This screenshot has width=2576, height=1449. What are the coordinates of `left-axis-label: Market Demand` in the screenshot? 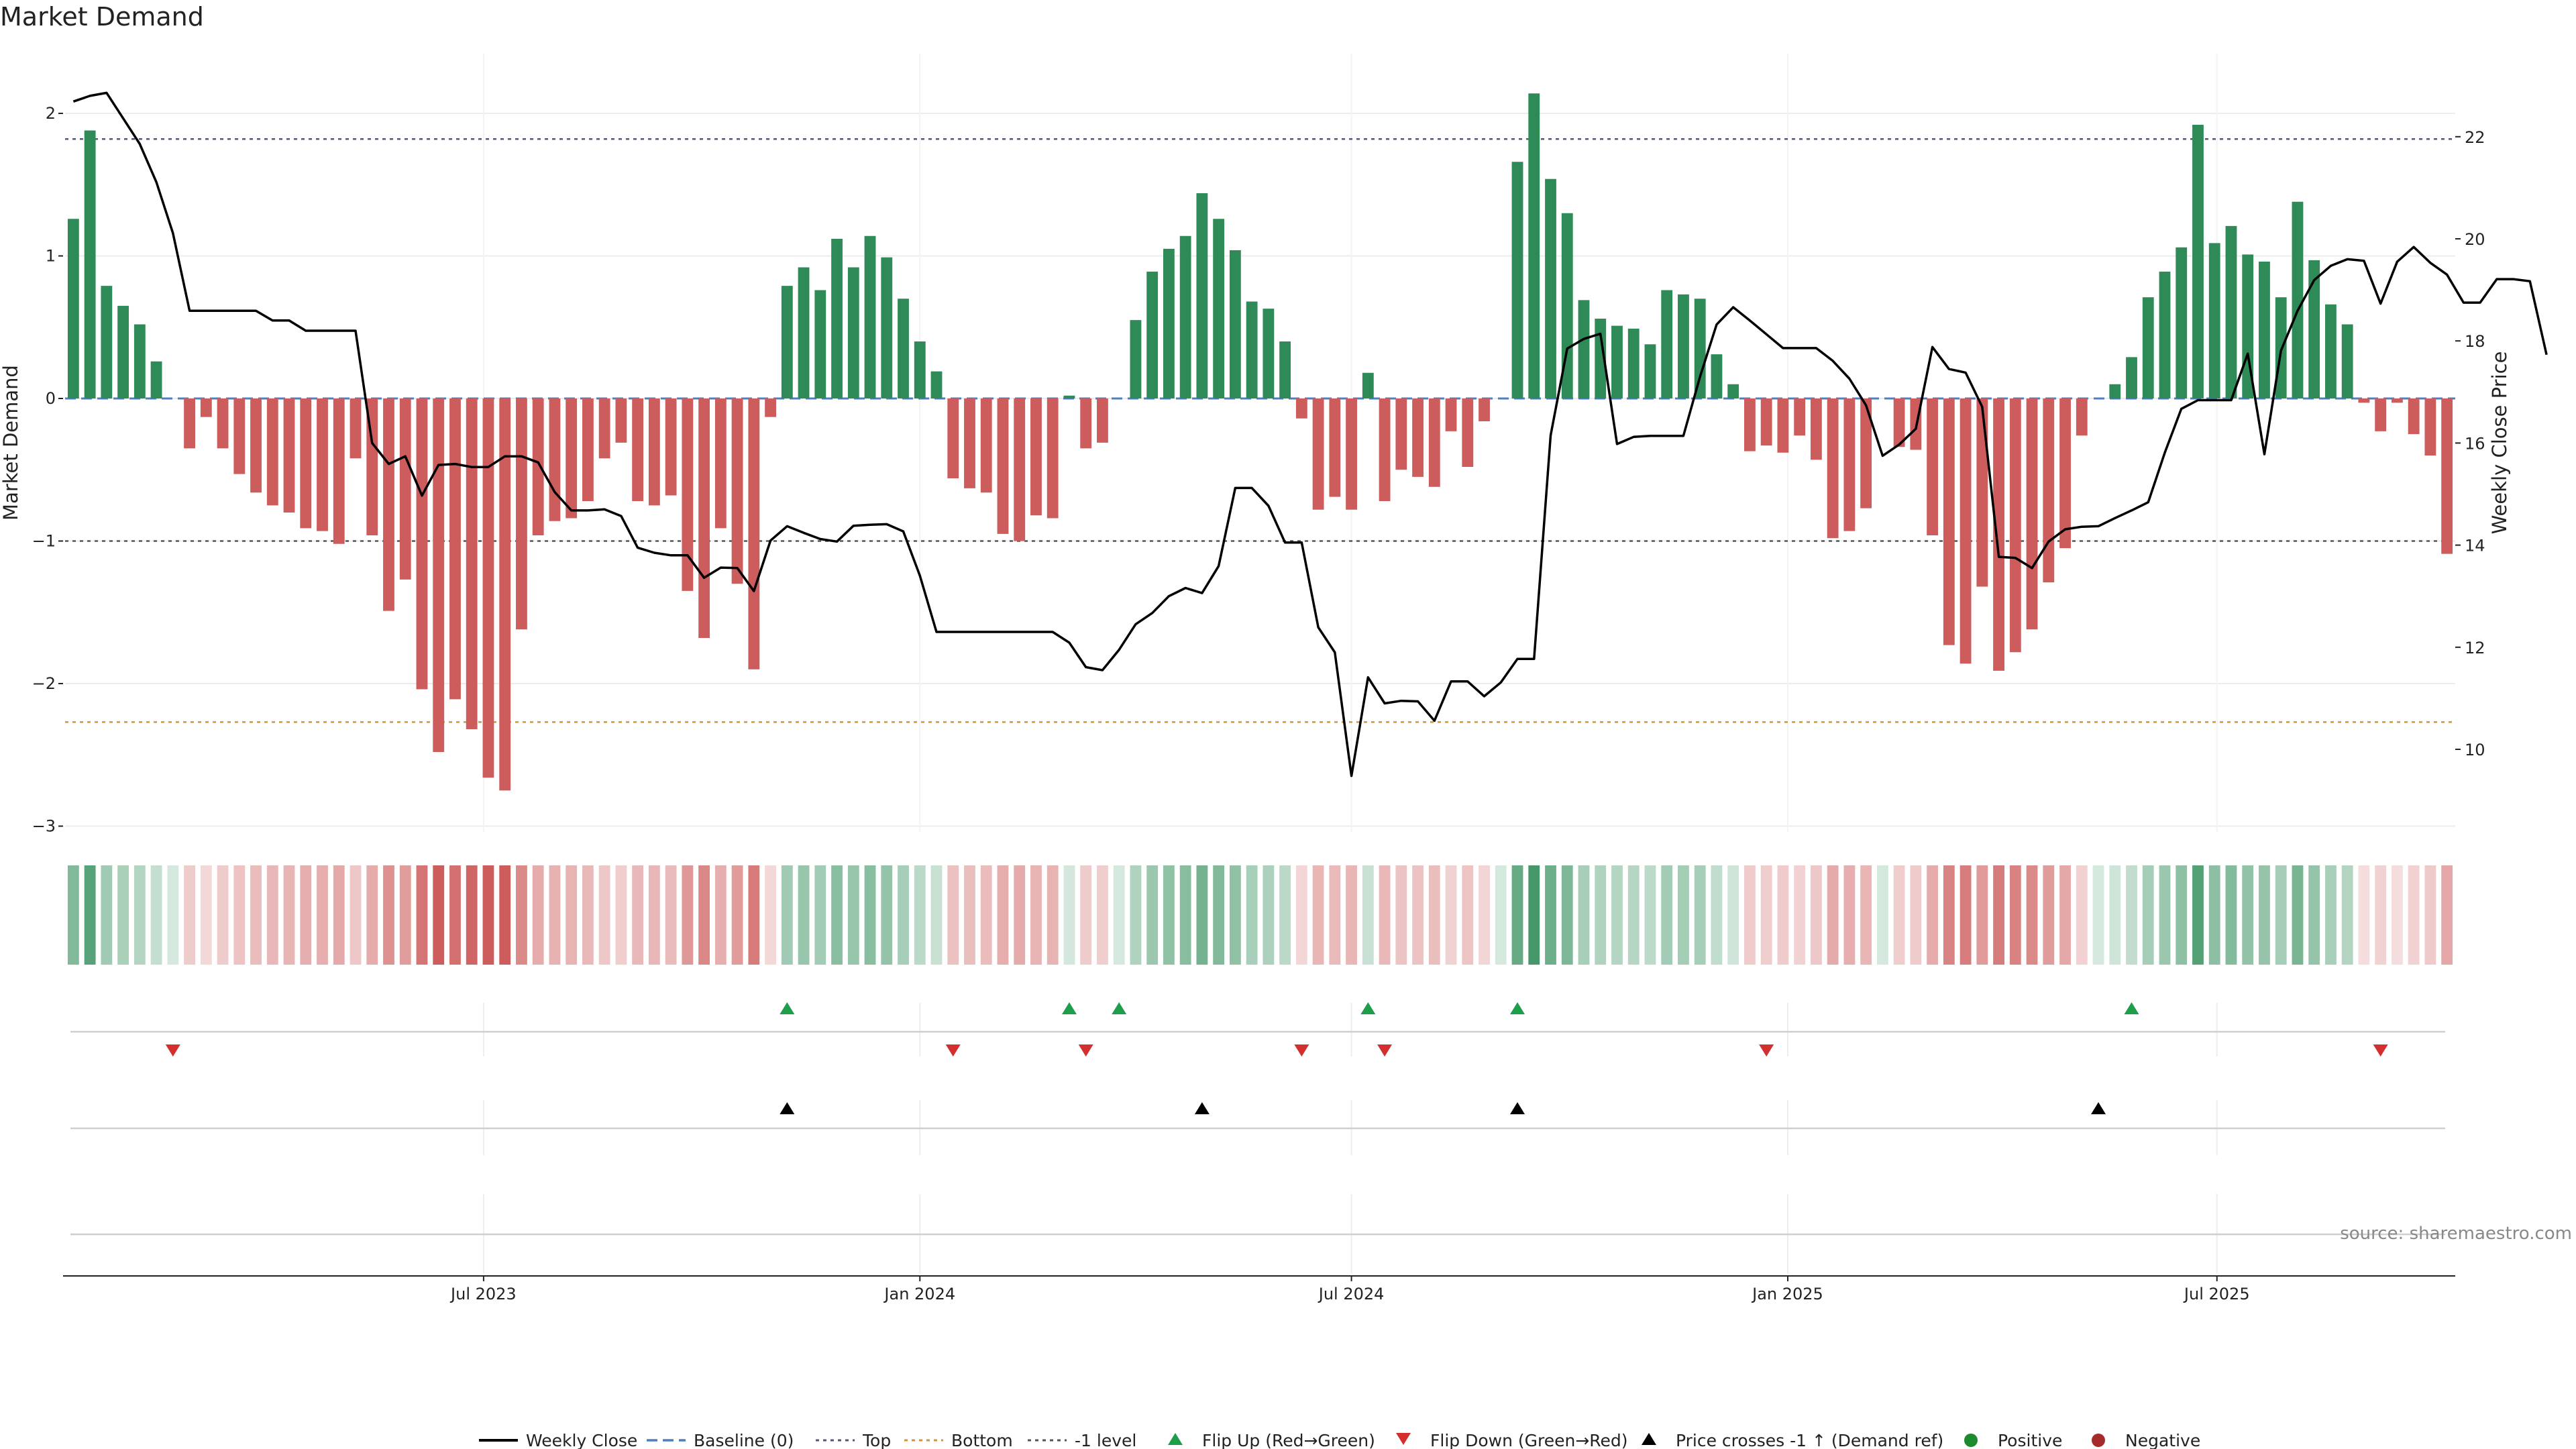 It's located at (11, 443).